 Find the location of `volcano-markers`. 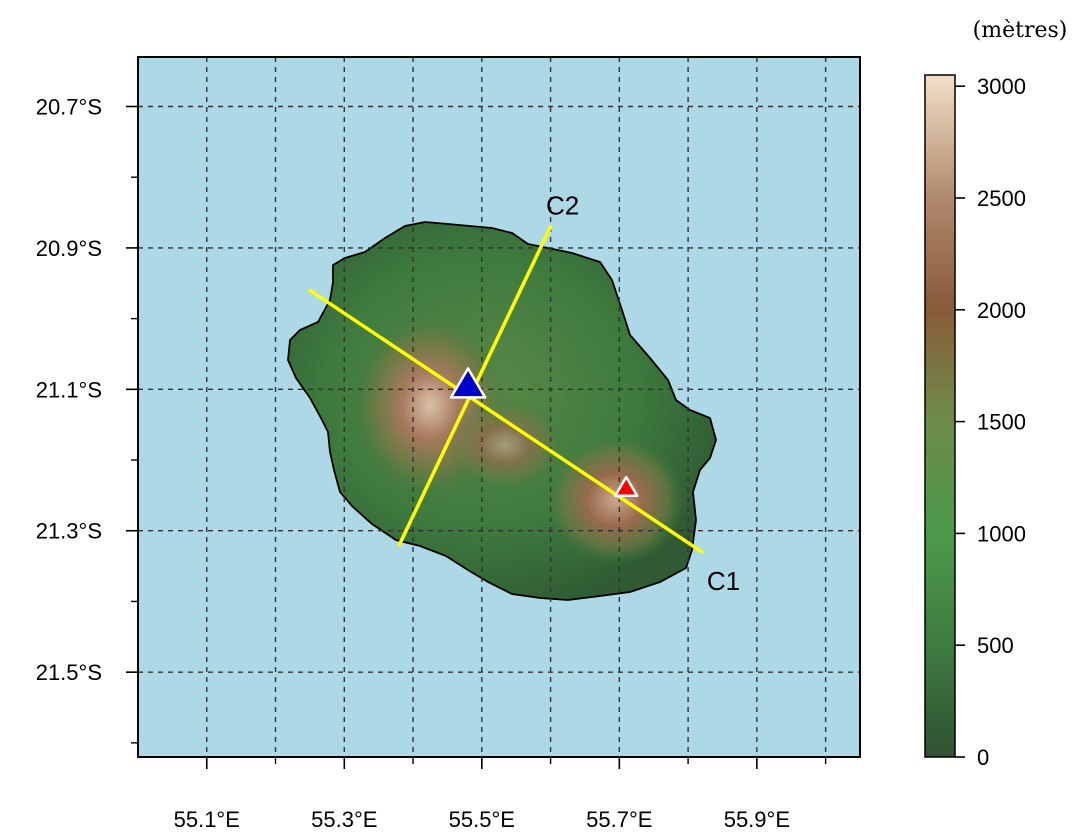

volcano-markers is located at coordinates (544, 432).